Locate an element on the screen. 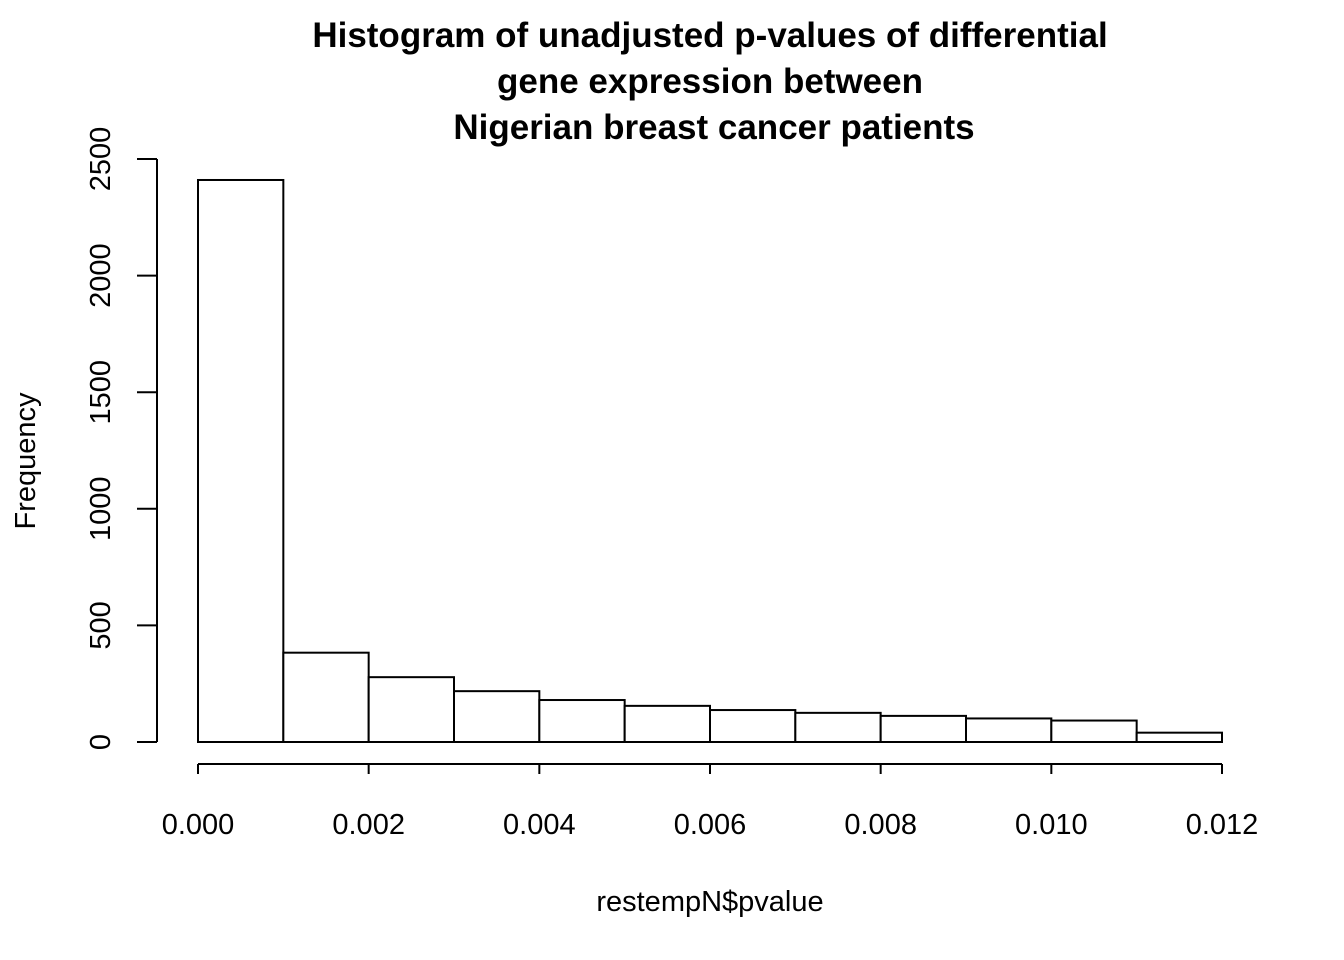 The height and width of the screenshot is (960, 1344). x-tick-label-5: 0.008 is located at coordinates (880, 825).